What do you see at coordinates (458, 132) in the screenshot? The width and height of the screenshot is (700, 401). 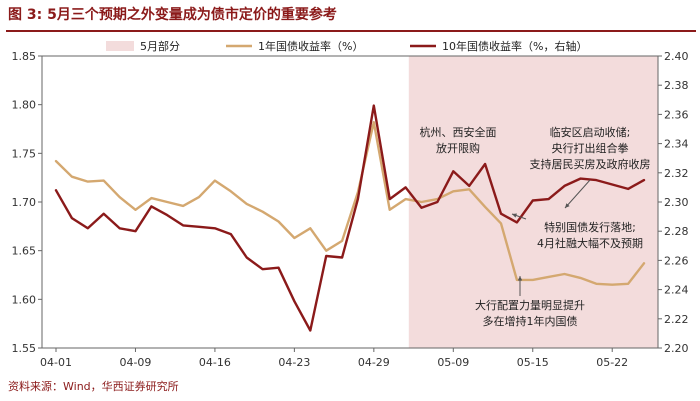 I see `annotation-text: 杭州、西安全面` at bounding box center [458, 132].